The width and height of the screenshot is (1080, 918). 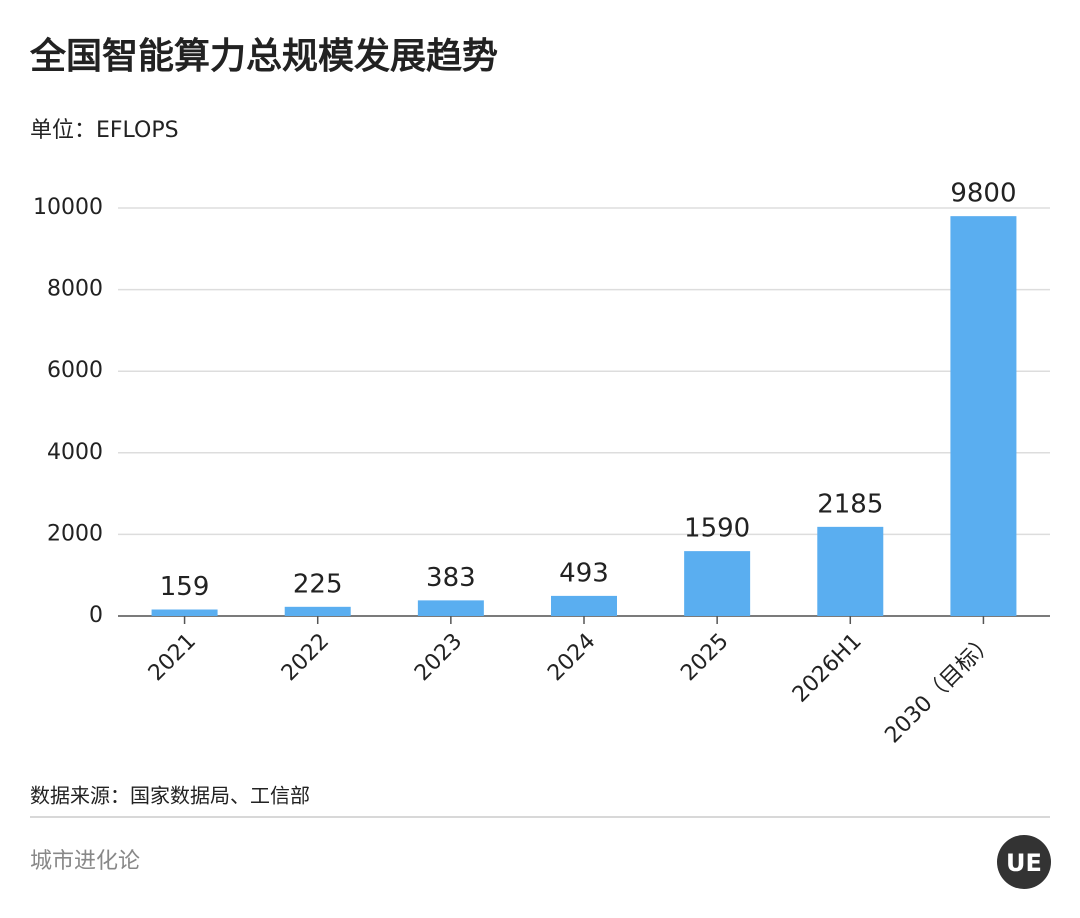 I want to click on y-tick-label: 6000, so click(x=75, y=370).